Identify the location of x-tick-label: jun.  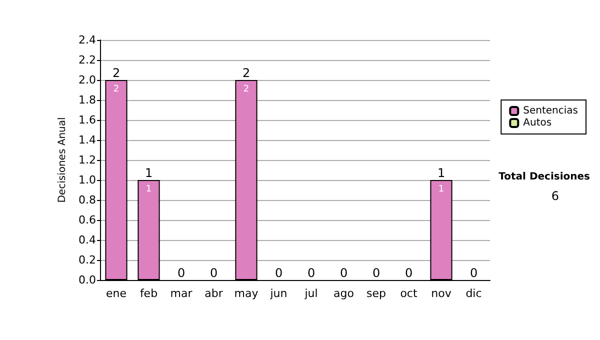
(278, 293).